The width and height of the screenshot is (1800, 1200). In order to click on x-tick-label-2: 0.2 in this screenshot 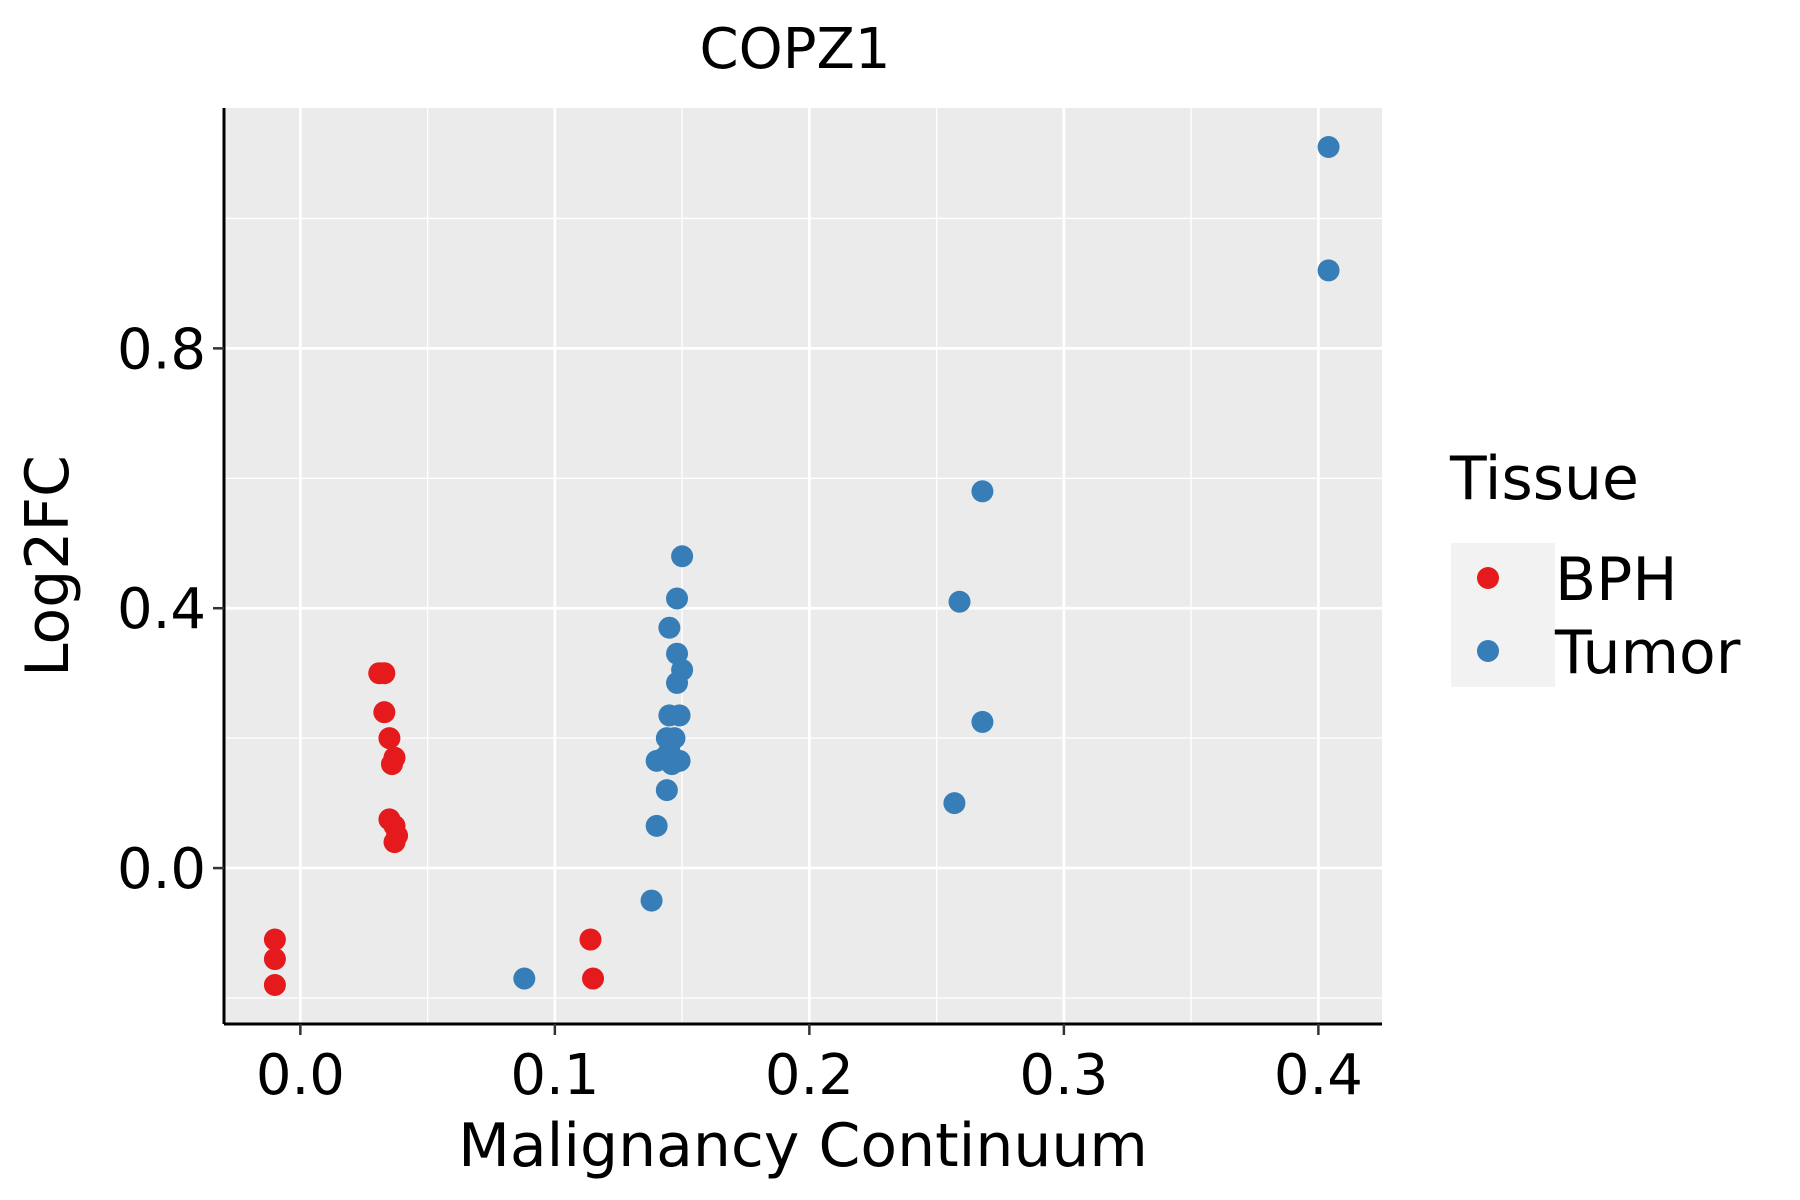, I will do `click(809, 1075)`.